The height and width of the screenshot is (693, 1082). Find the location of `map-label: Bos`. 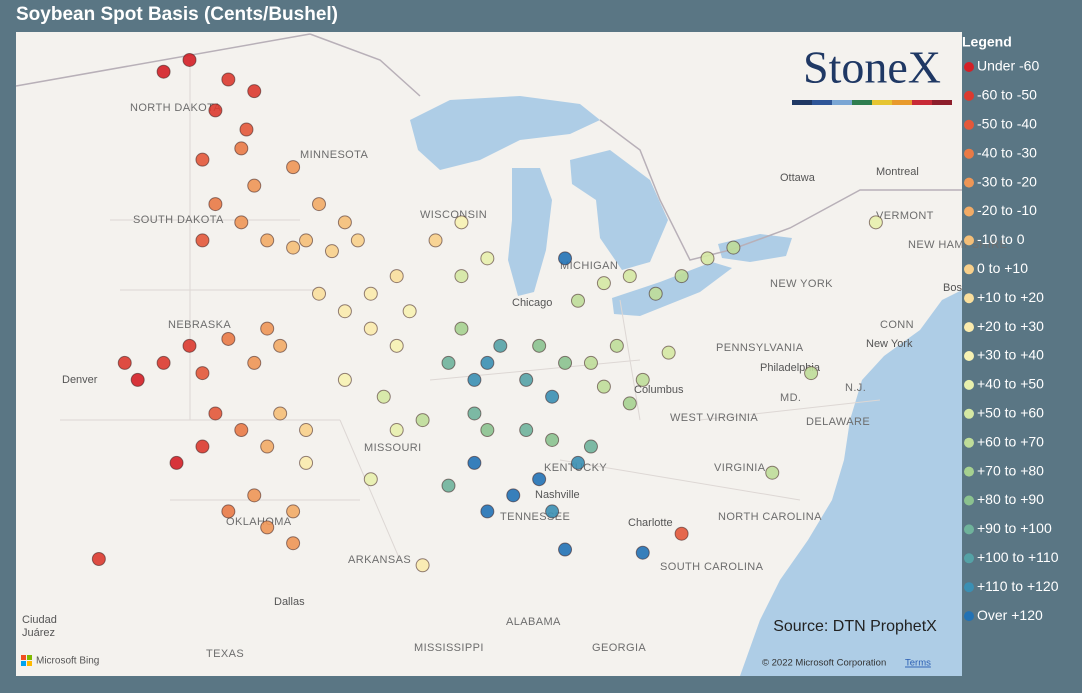

map-label: Bos is located at coordinates (952, 288).